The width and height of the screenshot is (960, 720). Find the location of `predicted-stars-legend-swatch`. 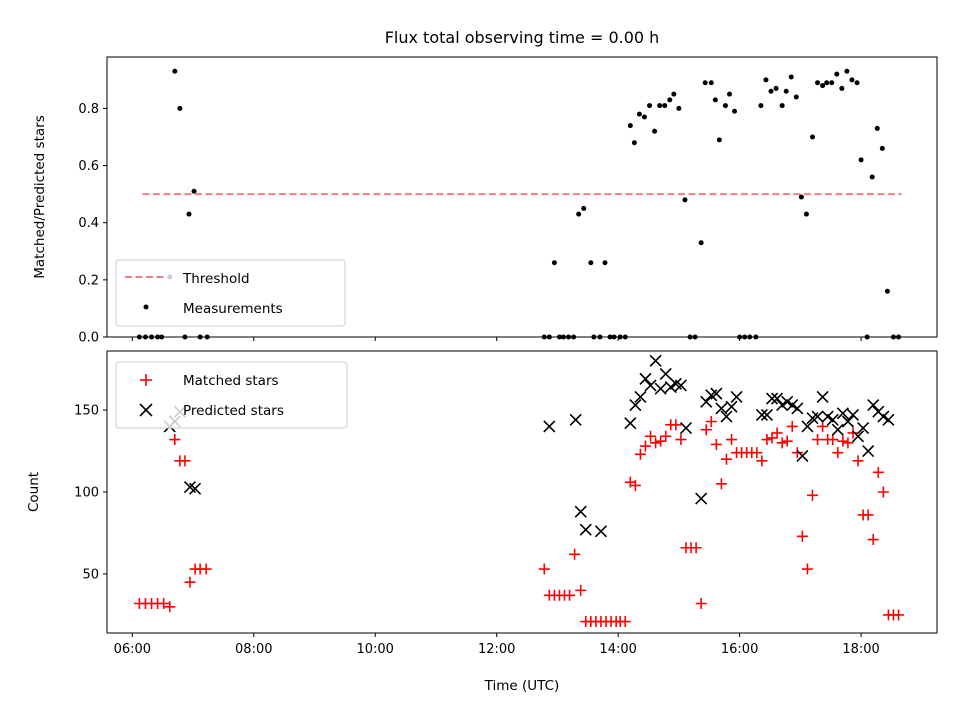

predicted-stars-legend-swatch is located at coordinates (146, 410).